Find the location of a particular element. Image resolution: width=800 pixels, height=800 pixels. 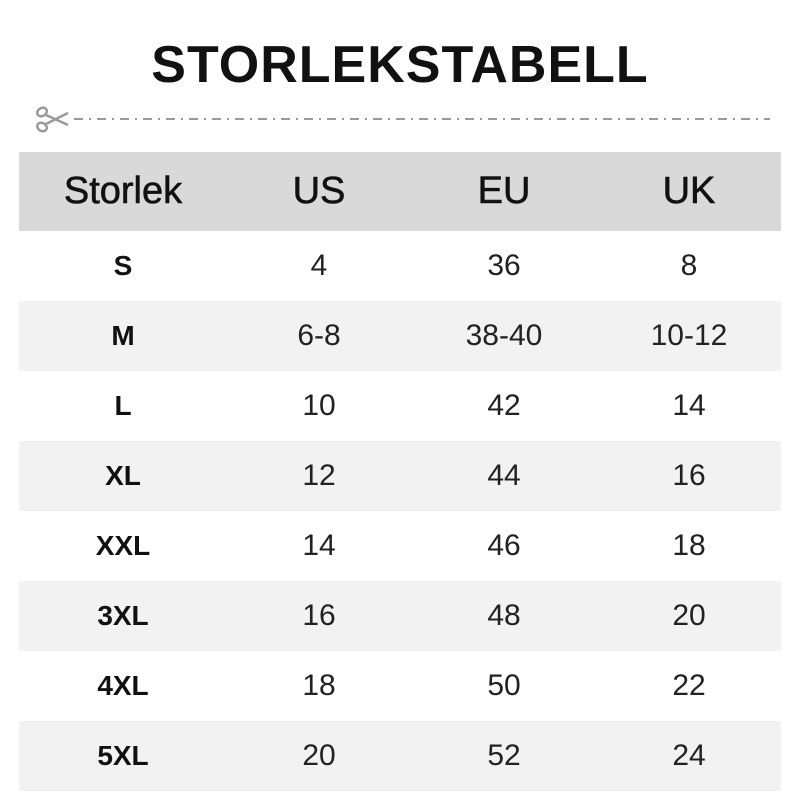

cell-size: S is located at coordinates (123, 265).